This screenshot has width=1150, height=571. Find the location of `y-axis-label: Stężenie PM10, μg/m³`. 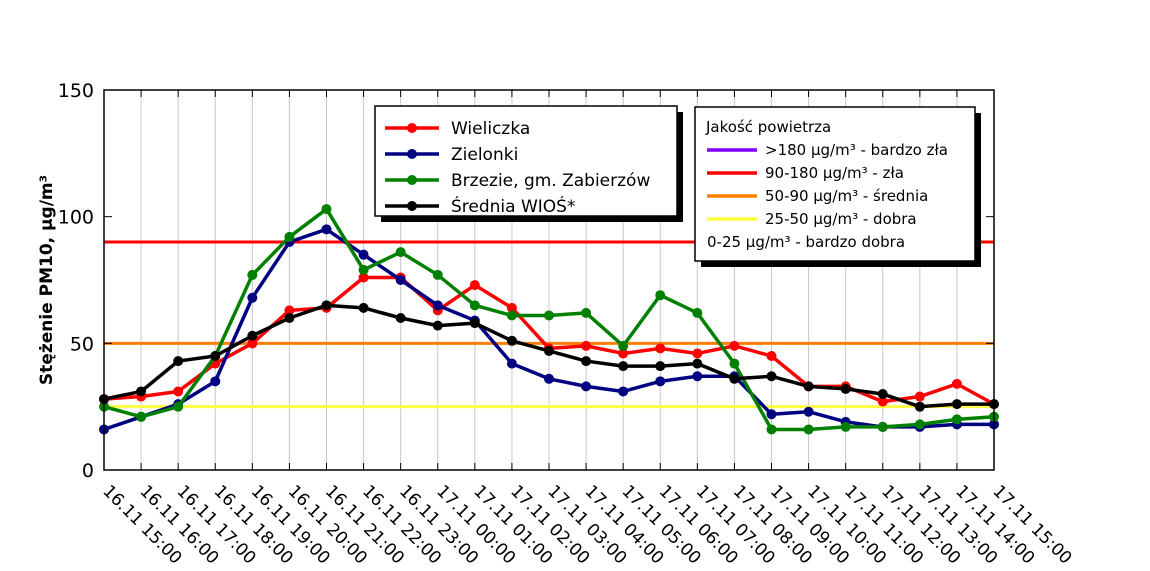

y-axis-label: Stężenie PM10, μg/m³ is located at coordinates (47, 280).